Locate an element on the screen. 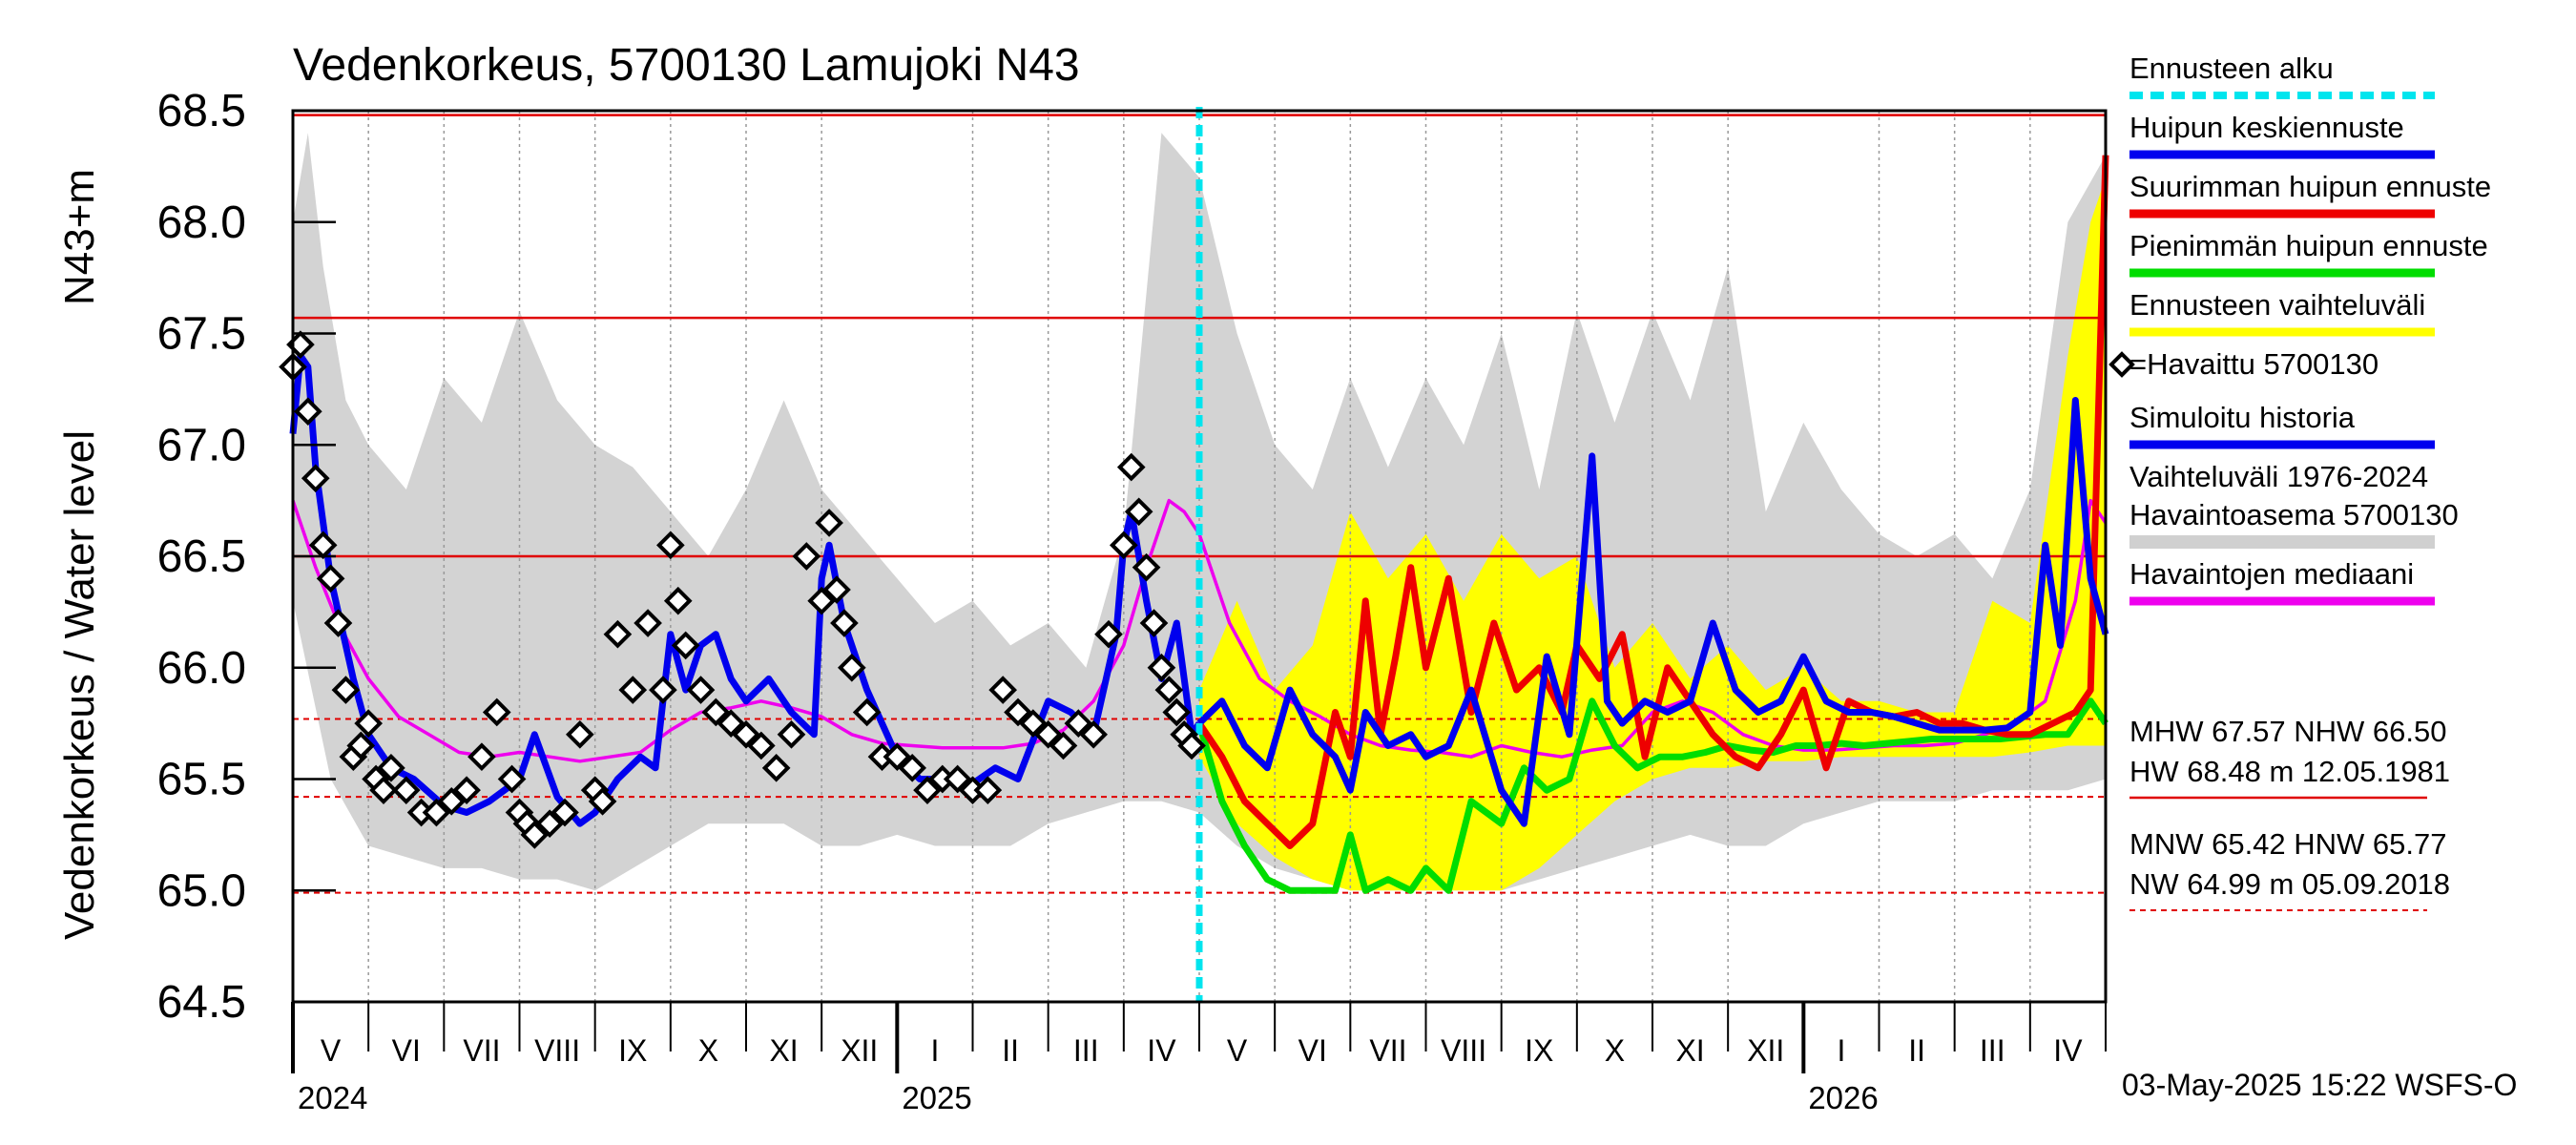 This screenshot has height=1145, width=2576. legend-label: Vaihteluväli 1976-2024 is located at coordinates (2278, 476).